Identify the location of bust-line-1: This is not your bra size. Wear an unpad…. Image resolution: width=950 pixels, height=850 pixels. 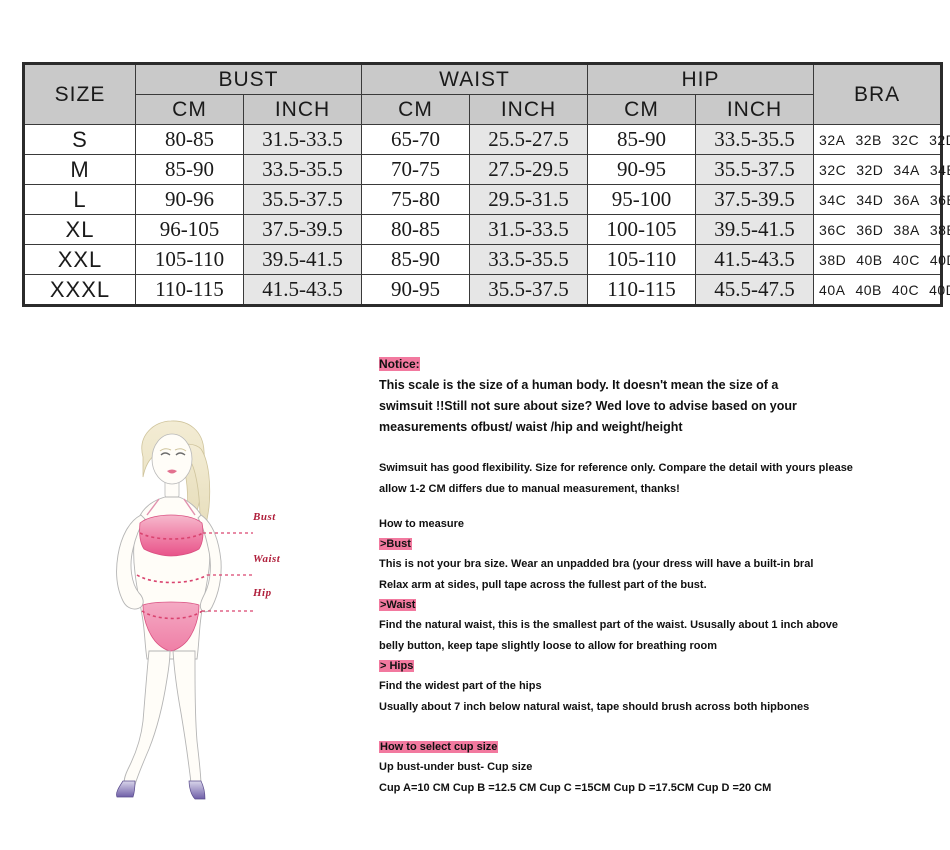
(596, 564).